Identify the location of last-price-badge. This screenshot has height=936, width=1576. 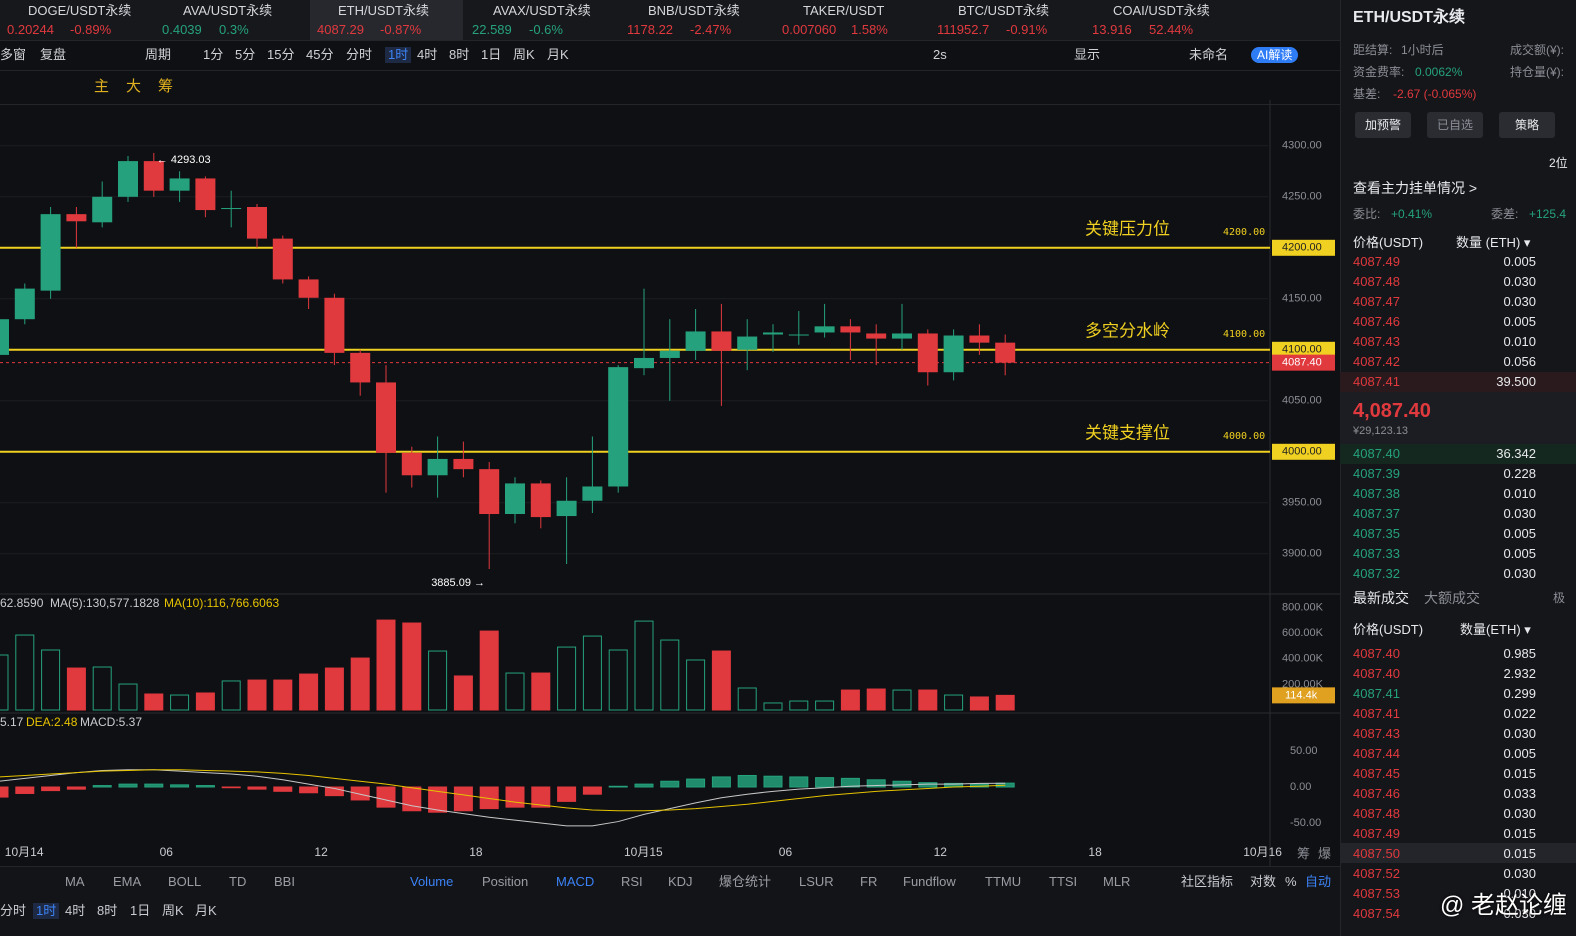
(1303, 362).